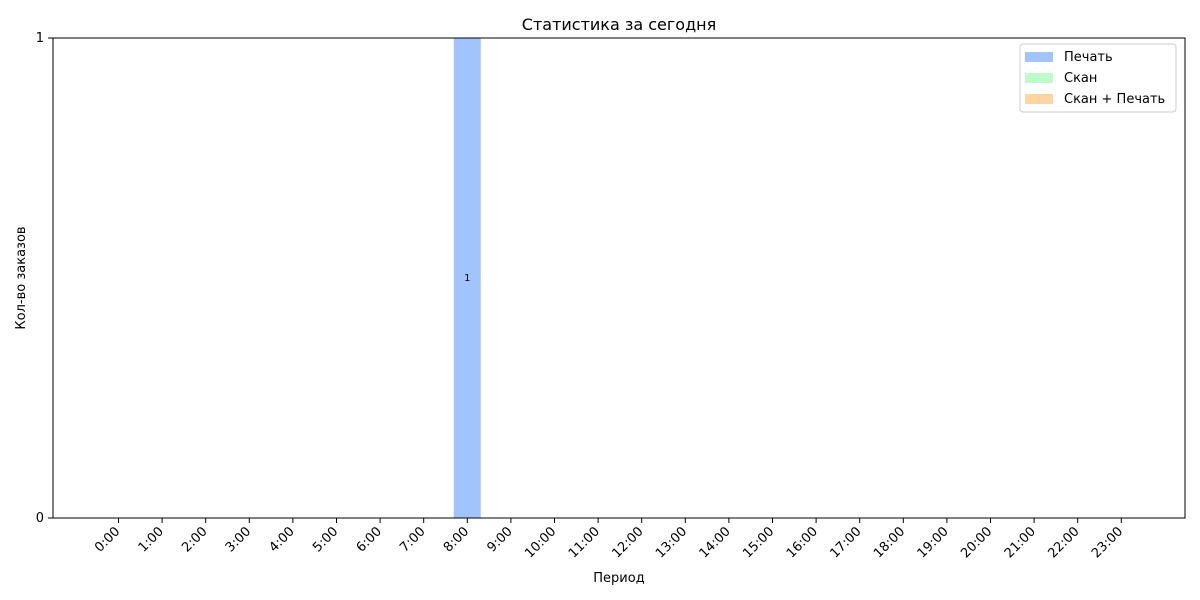 The image size is (1200, 600). I want to click on x-tick-label: 6:00, so click(369, 539).